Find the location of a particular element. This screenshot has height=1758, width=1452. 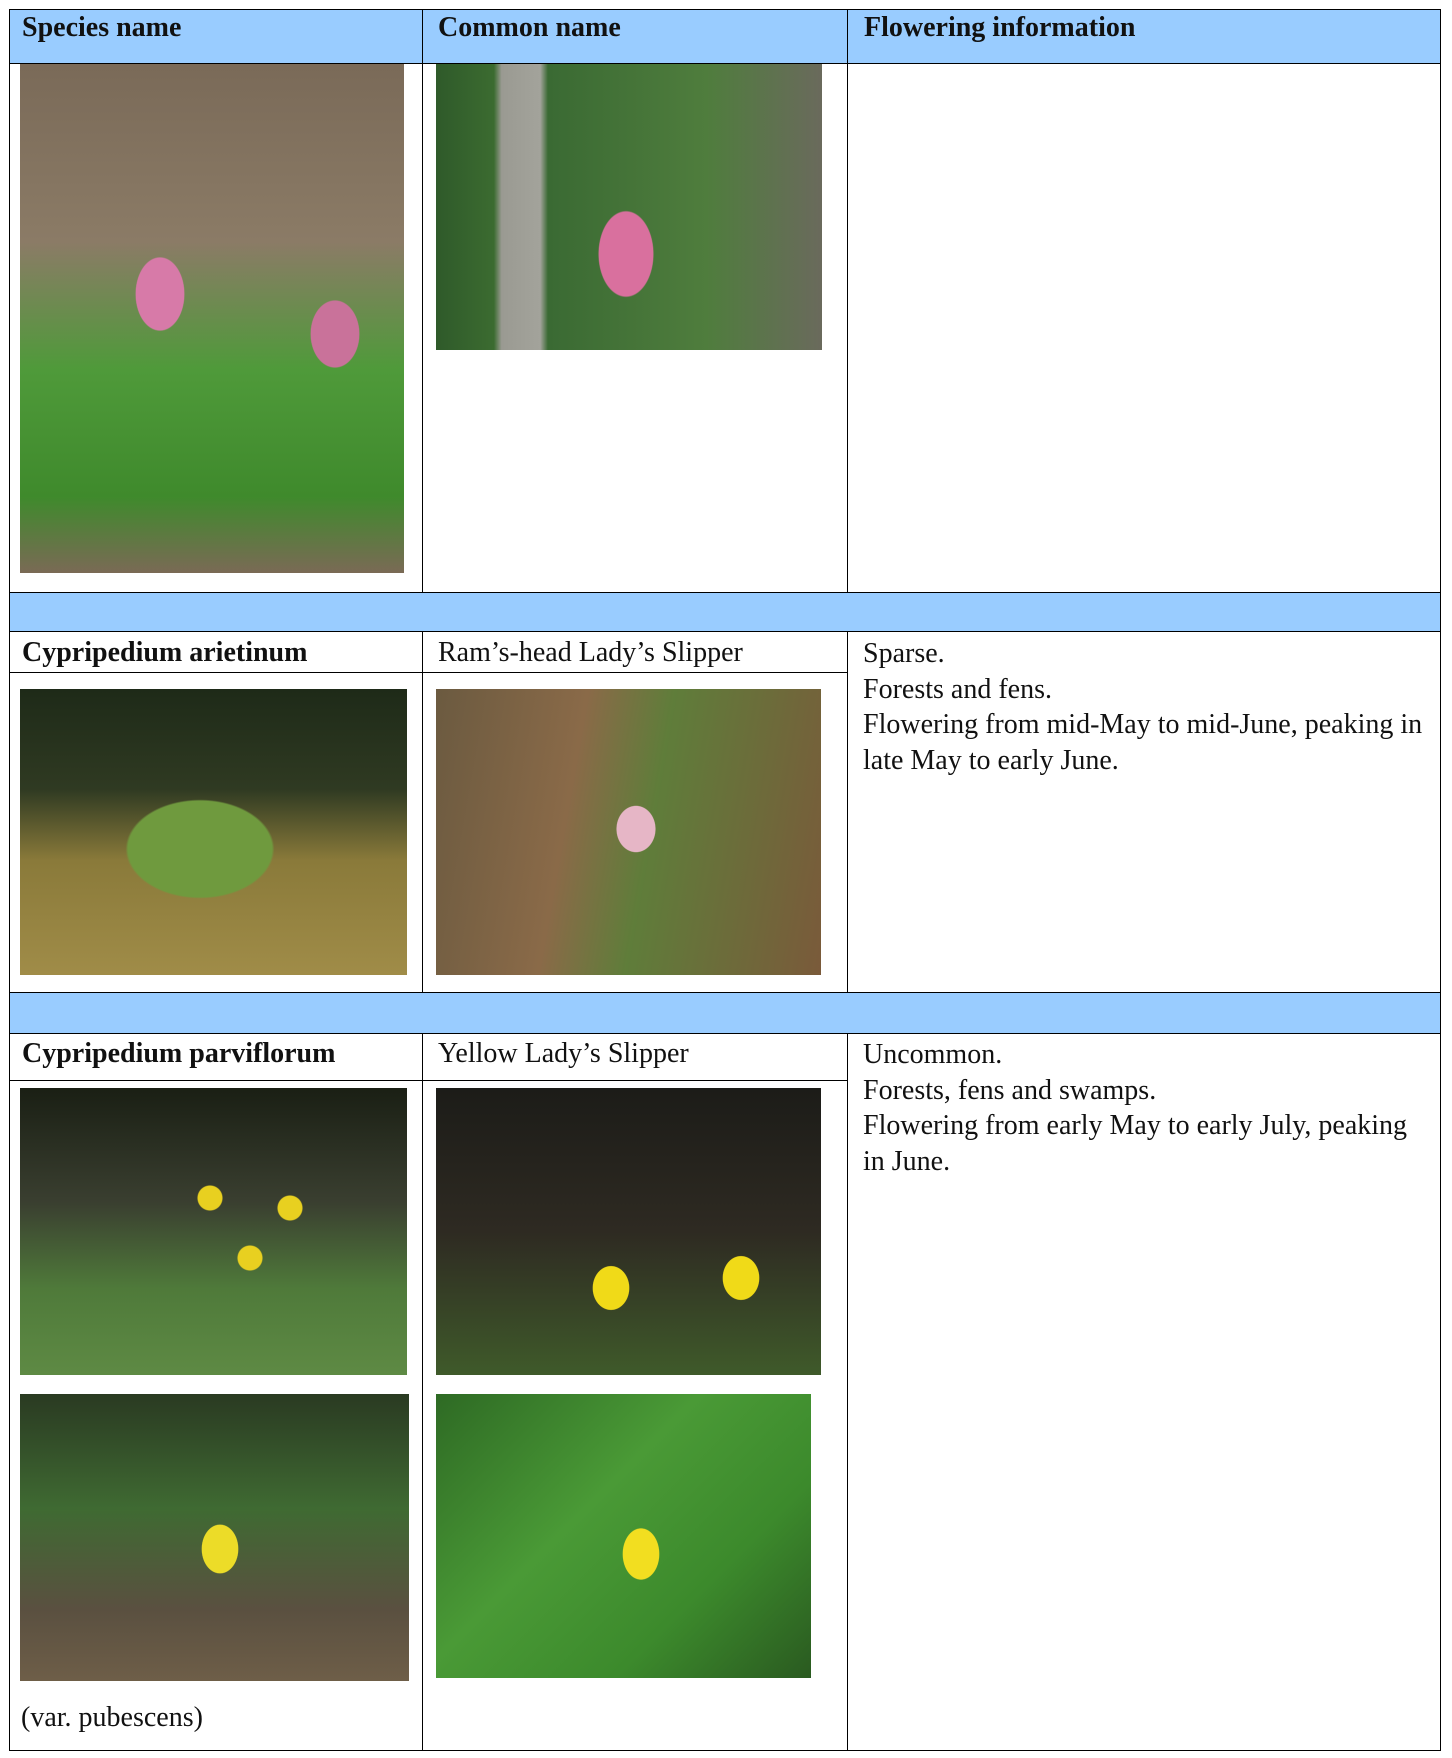

species-name: Cypripedium parviflorum is located at coordinates (179, 1053).